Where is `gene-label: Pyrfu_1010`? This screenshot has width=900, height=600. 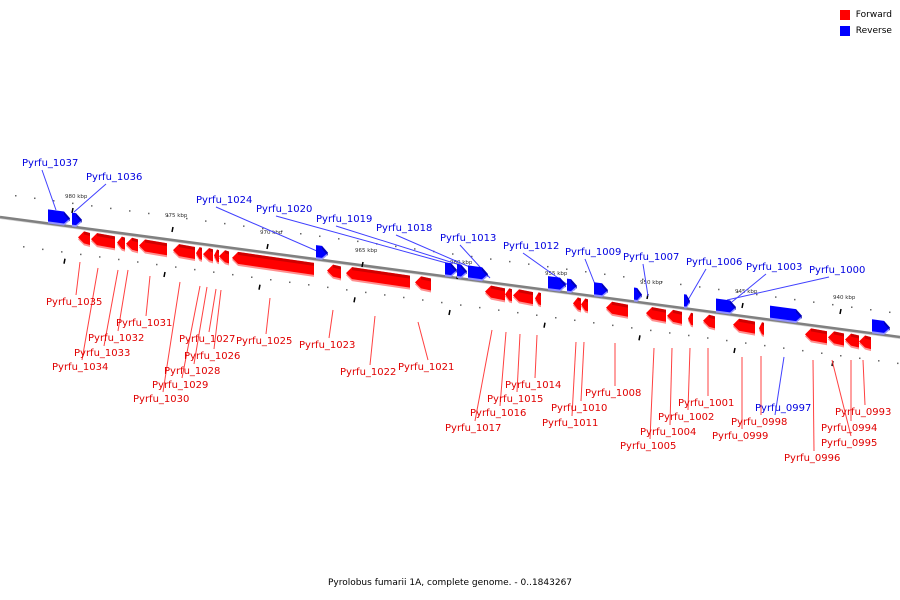 gene-label: Pyrfu_1010 is located at coordinates (579, 408).